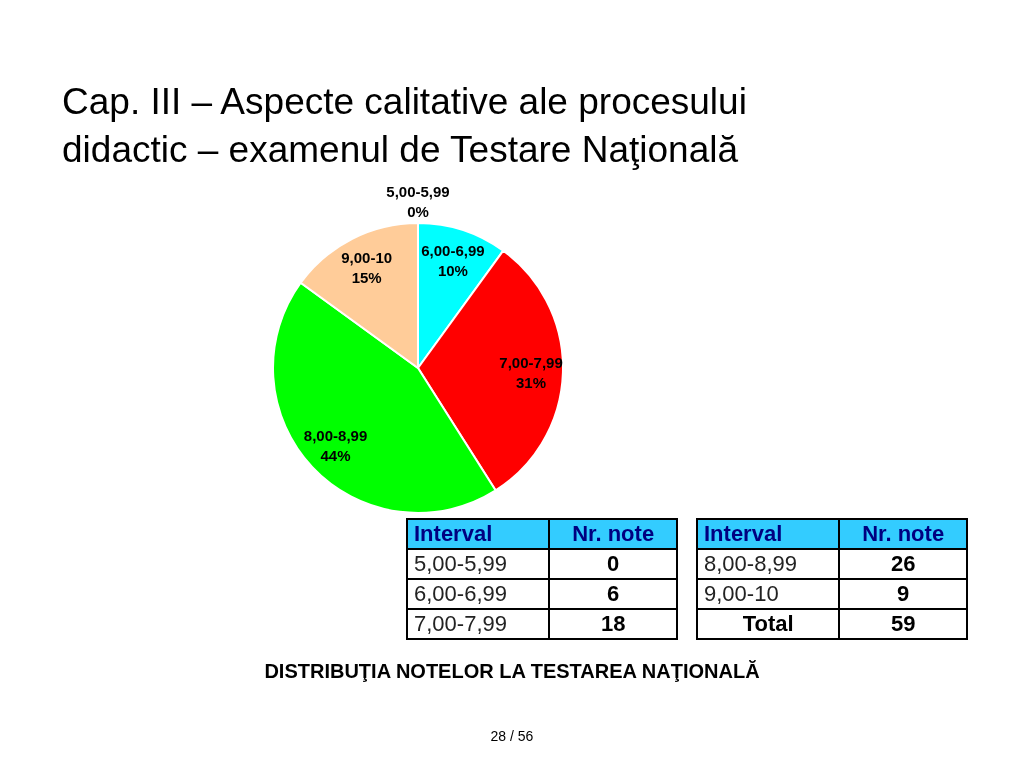 The width and height of the screenshot is (1024, 768). I want to click on text: 28 / 56, so click(512, 736).